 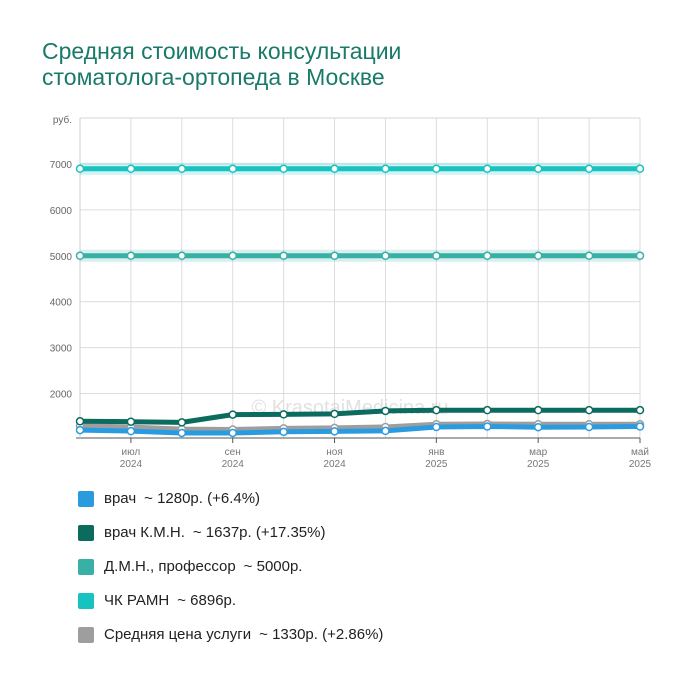 I want to click on x-tick-label-month: июл, so click(x=131, y=452).